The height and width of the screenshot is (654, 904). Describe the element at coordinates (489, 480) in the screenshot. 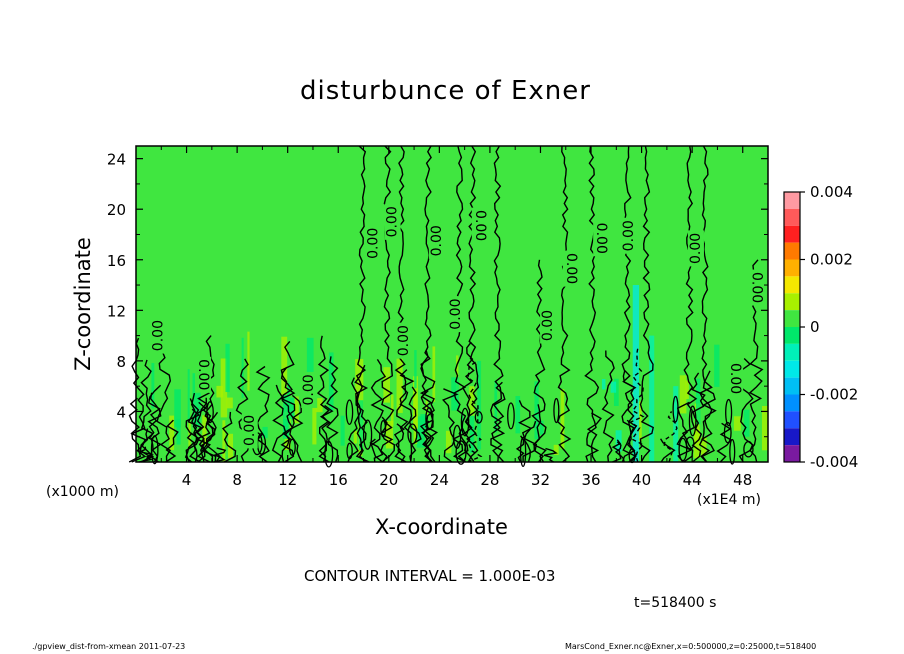

I see `x-tick-label: 28` at that location.